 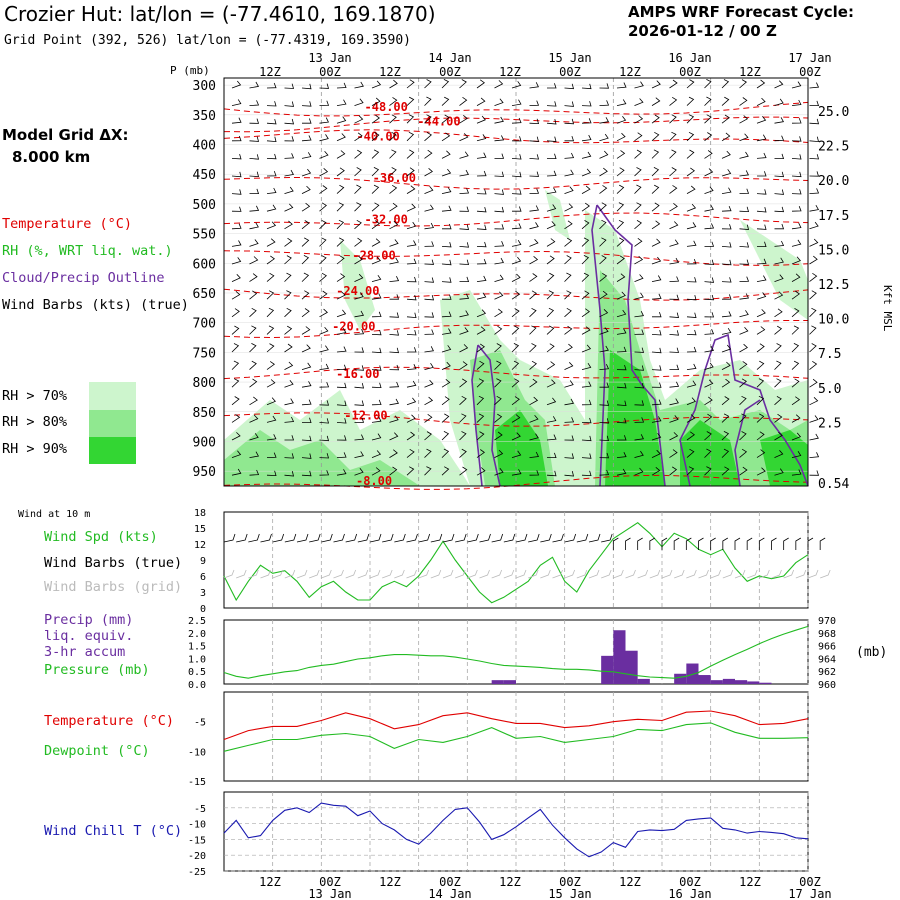 I want to click on legend-wind: Wind Barbs (kts) (true), so click(x=95, y=305).